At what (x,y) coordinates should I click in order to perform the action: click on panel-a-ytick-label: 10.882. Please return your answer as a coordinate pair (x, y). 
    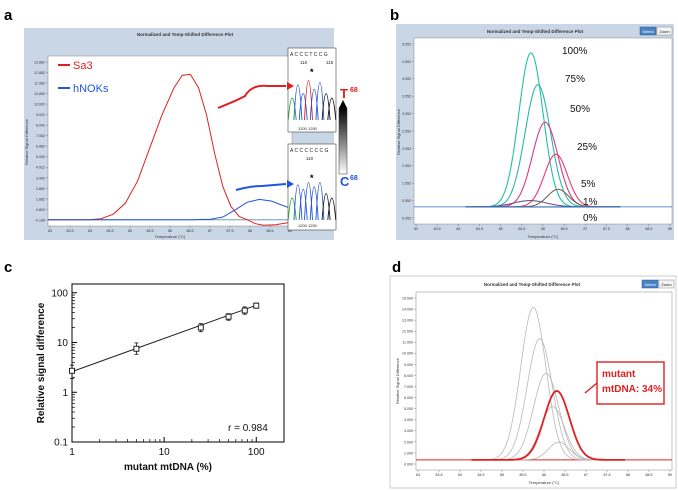
    Looking at the image, I should click on (39, 94).